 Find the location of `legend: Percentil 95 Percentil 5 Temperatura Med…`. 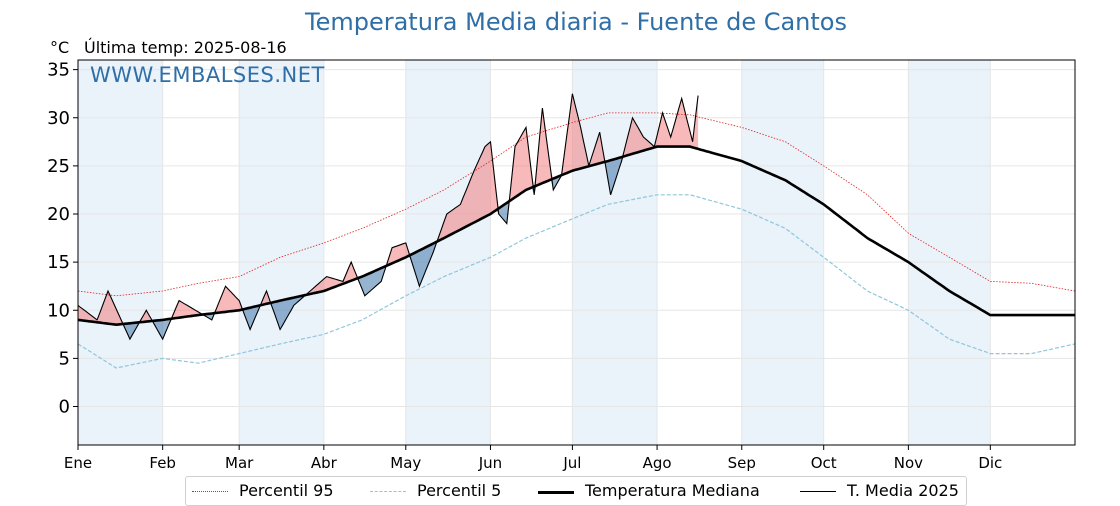

legend: Percentil 95 Percentil 5 Temperatura Med… is located at coordinates (576, 491).